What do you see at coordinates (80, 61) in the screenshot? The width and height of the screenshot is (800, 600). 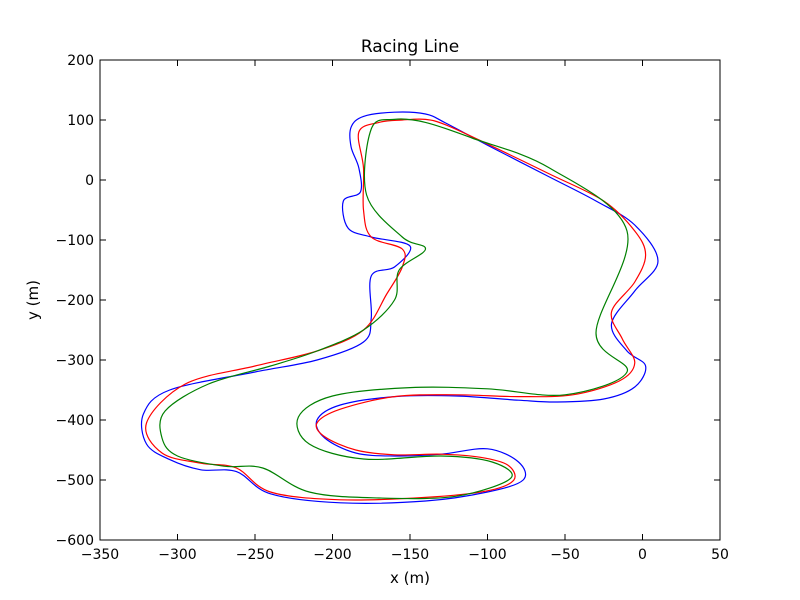 I see `y-tick-label: 200` at bounding box center [80, 61].